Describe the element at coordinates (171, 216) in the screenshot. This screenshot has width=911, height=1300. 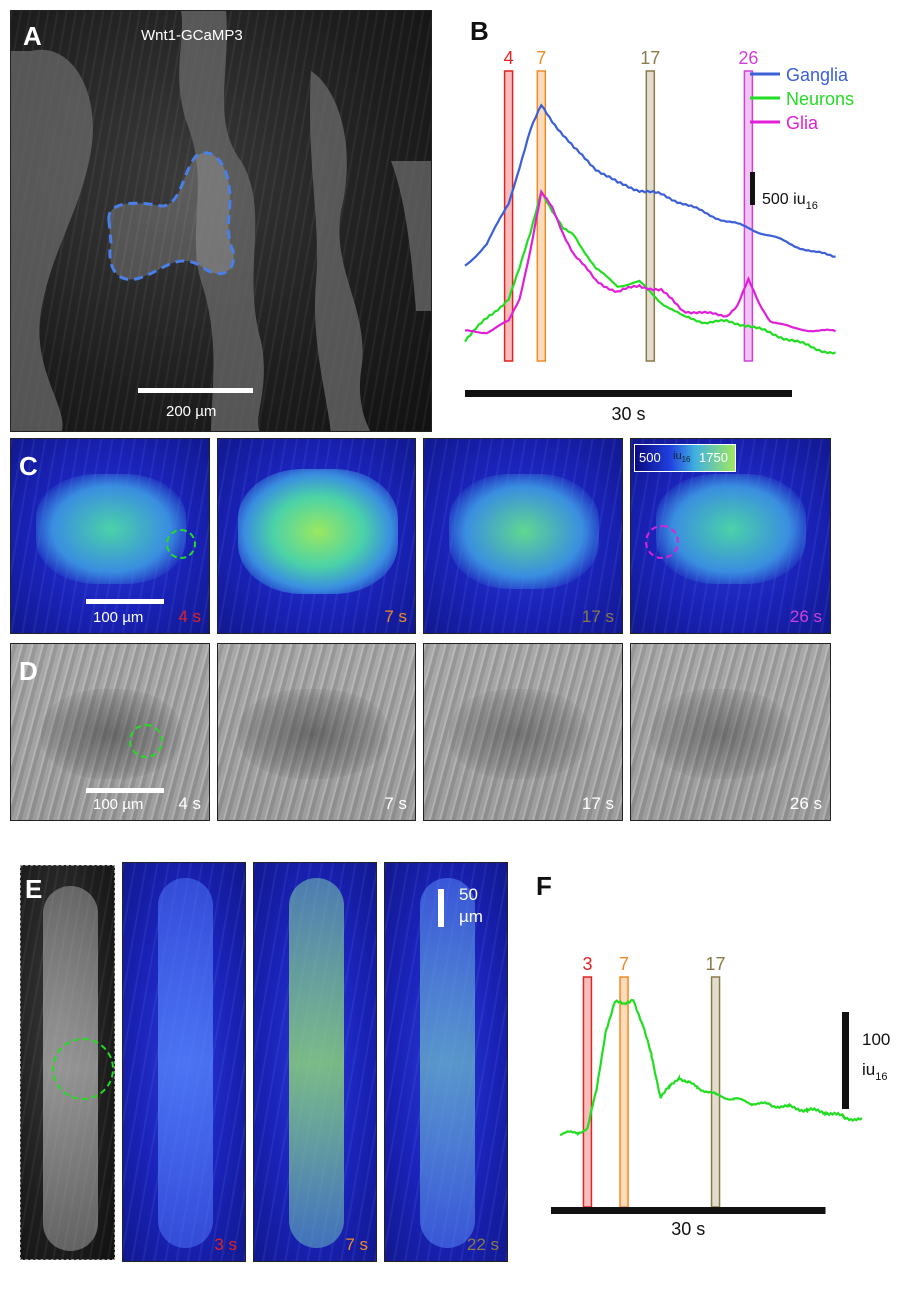
I see `panel-a-roi-outline` at that location.